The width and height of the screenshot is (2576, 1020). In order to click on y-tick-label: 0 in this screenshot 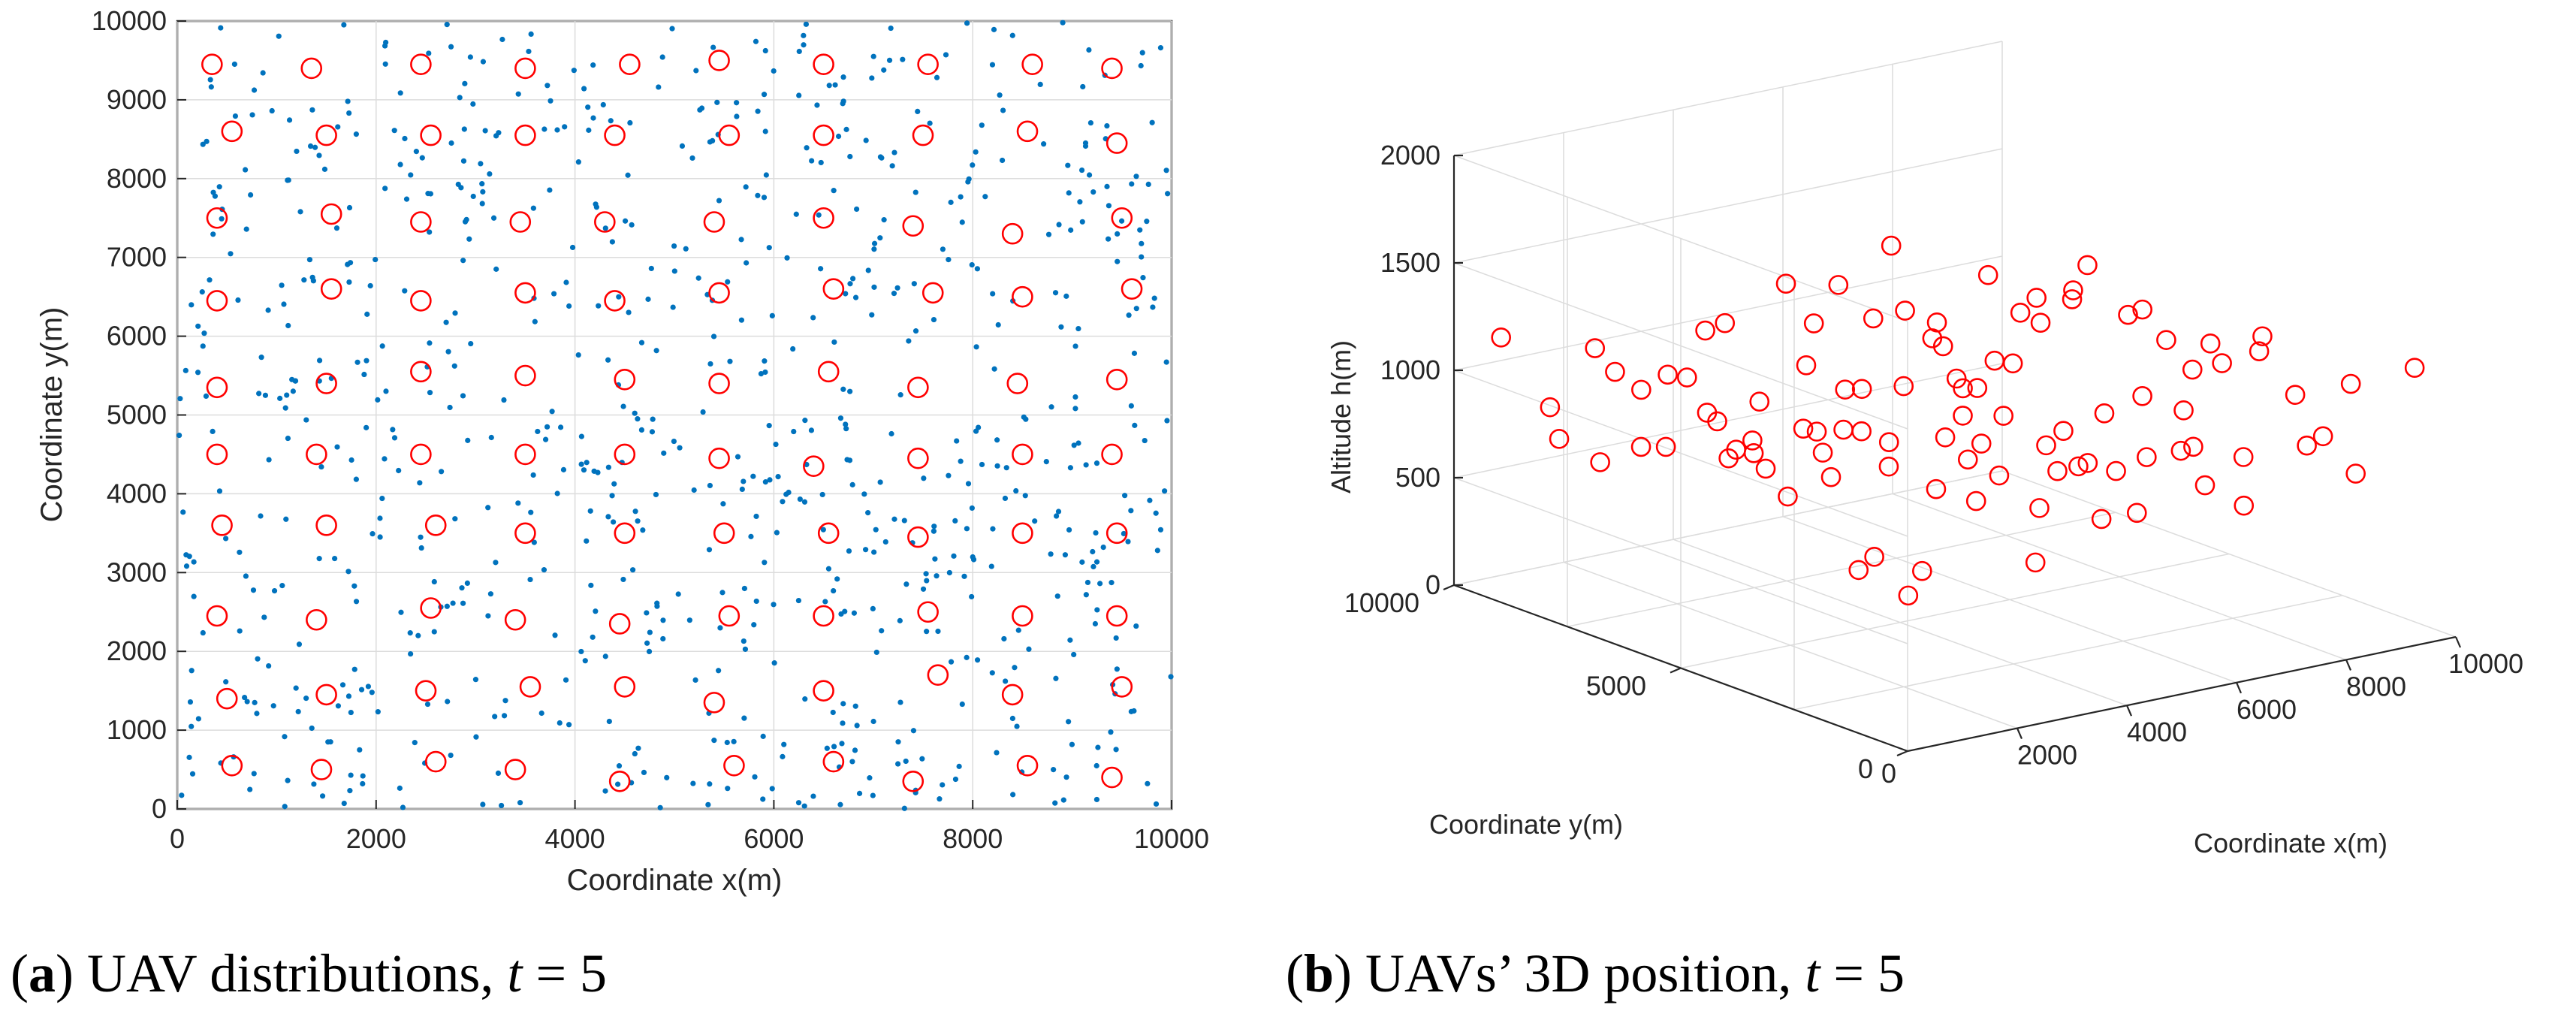, I will do `click(1865, 768)`.